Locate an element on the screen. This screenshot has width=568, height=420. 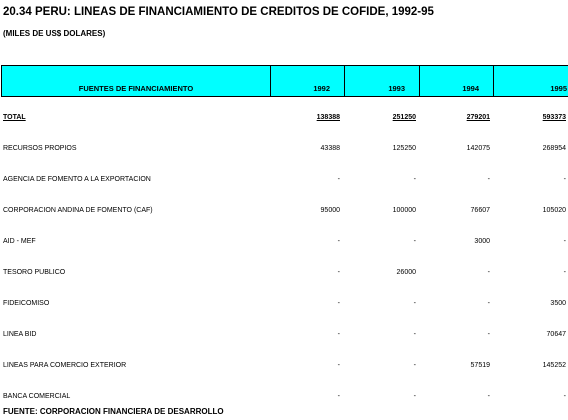
header-text: 1993 is located at coordinates (396, 88).